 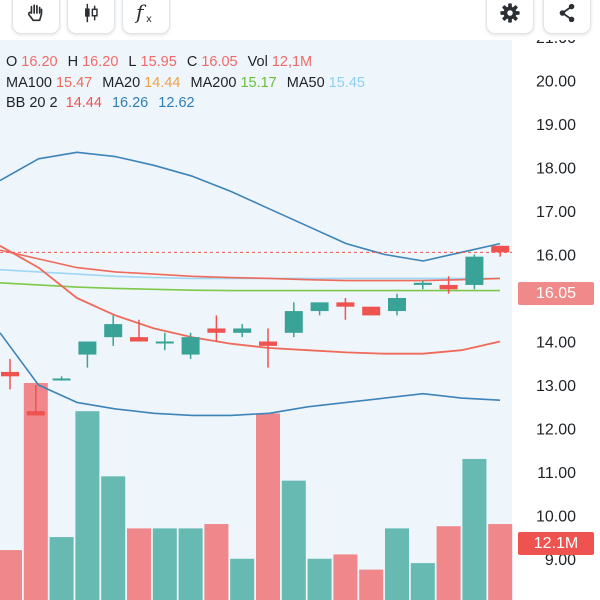 I want to click on share-button, so click(x=567, y=17).